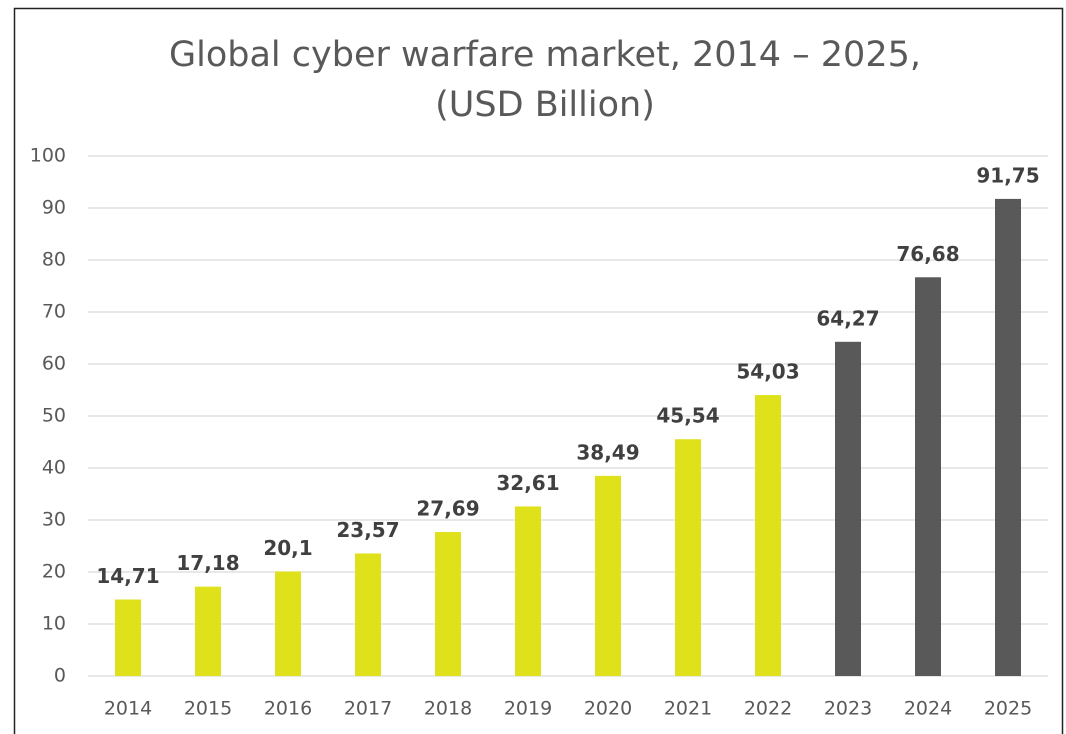 Image resolution: width=1066 pixels, height=734 pixels. I want to click on value-label: 23,57, so click(367, 530).